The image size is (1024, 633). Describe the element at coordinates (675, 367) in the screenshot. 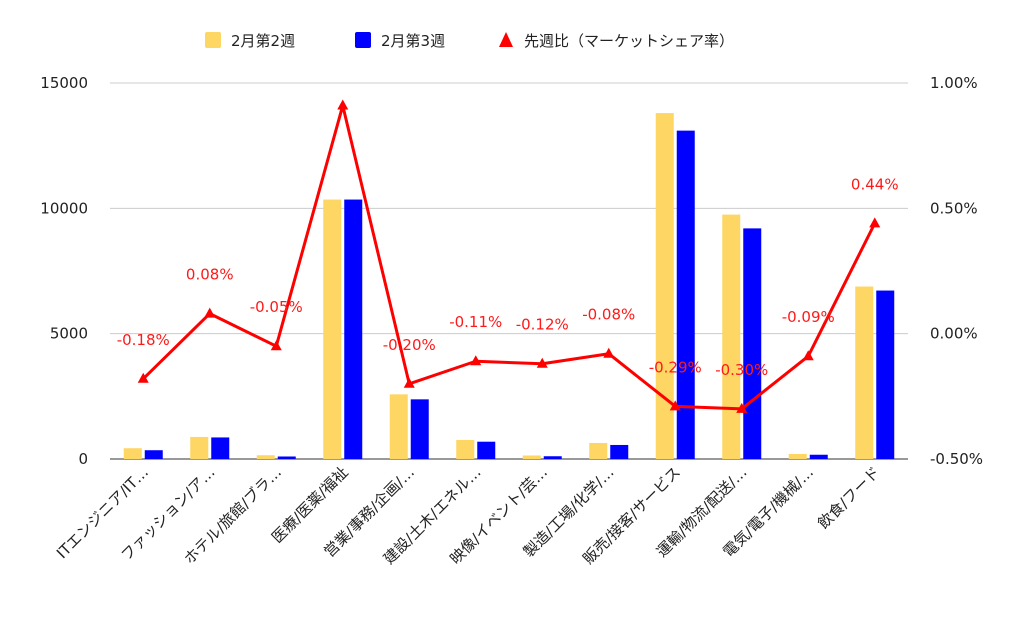

I see `data-label: -0.29%` at that location.